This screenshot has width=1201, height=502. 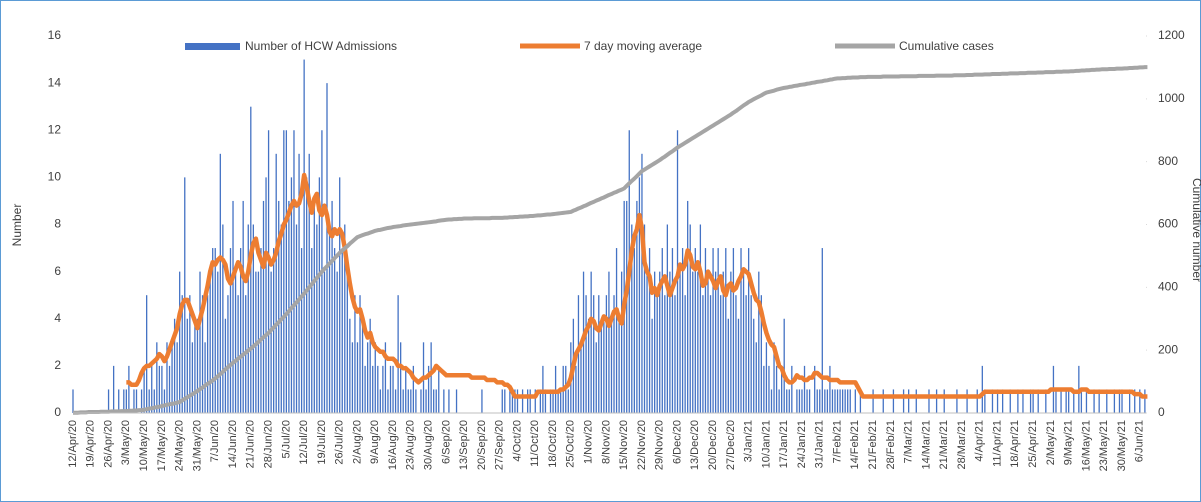 What do you see at coordinates (962, 445) in the screenshot?
I see `x-tick-label: 28/Mar/21` at bounding box center [962, 445].